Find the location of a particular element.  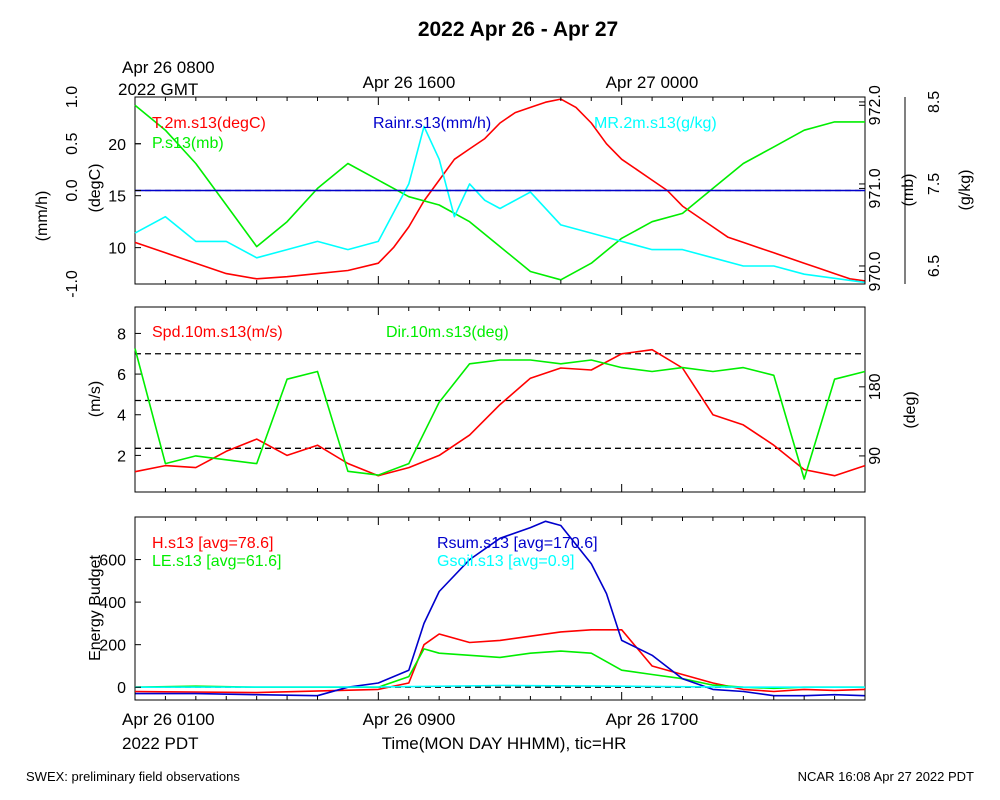

p2-dir-axis-title: (deg) is located at coordinates (910, 409).